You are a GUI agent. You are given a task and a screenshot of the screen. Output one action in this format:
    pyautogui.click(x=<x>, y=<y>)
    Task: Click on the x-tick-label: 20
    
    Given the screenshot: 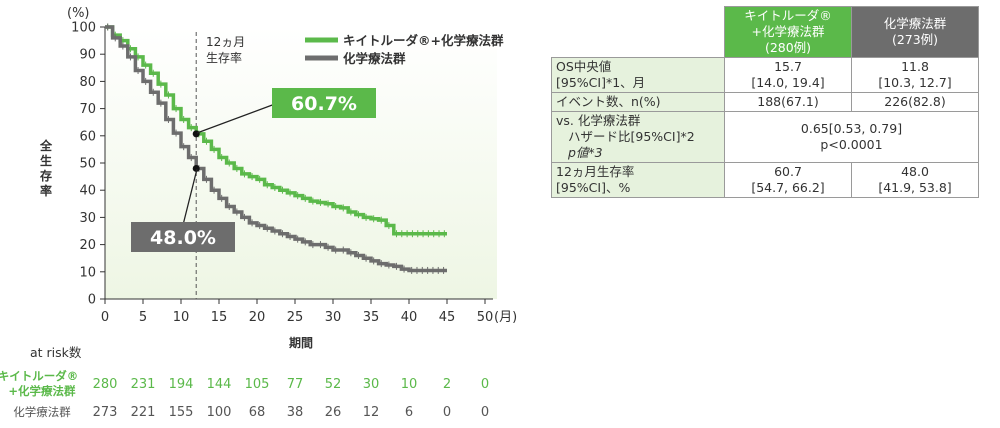 What is the action you would take?
    pyautogui.click(x=257, y=317)
    